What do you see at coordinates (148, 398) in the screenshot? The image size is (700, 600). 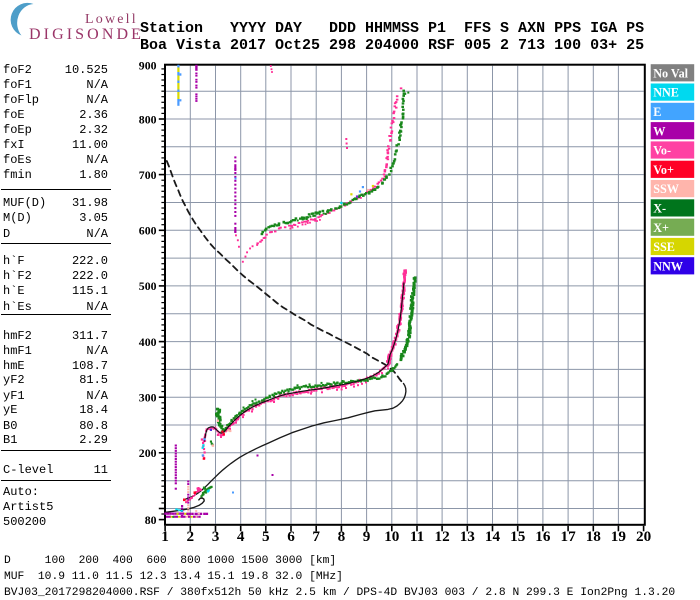 I see `svg-text: 300` at bounding box center [148, 398].